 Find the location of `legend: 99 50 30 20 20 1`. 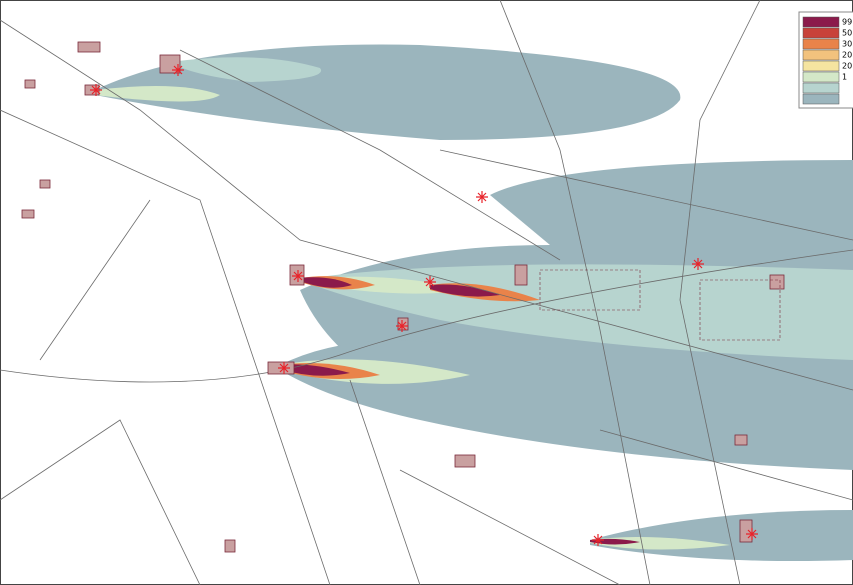

legend: 99 50 30 20 20 1 is located at coordinates (825, 60).